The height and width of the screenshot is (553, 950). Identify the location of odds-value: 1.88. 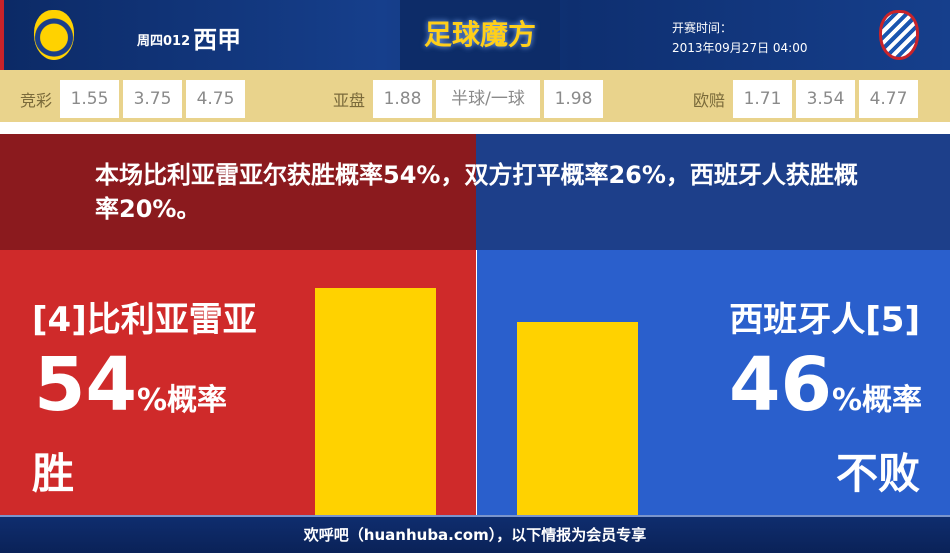
(403, 99).